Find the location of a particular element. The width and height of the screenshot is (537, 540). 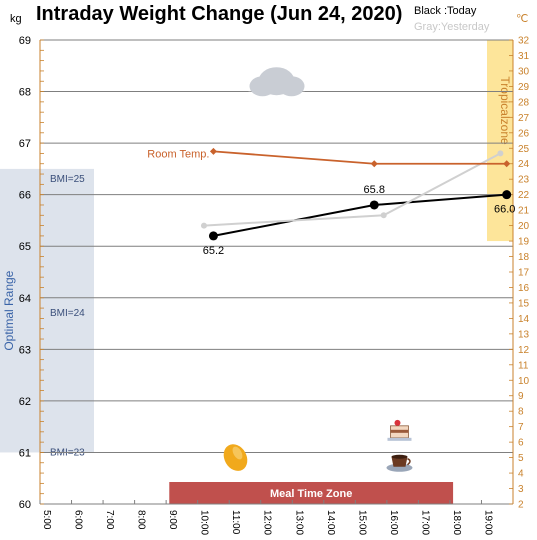

meal-time-zone-label: Meal Time Zone is located at coordinates (311, 494).